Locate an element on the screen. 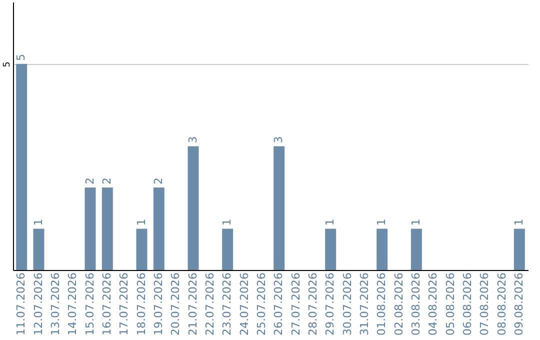 The image size is (540, 340). x-tick-label: 26.07.2026 is located at coordinates (279, 304).